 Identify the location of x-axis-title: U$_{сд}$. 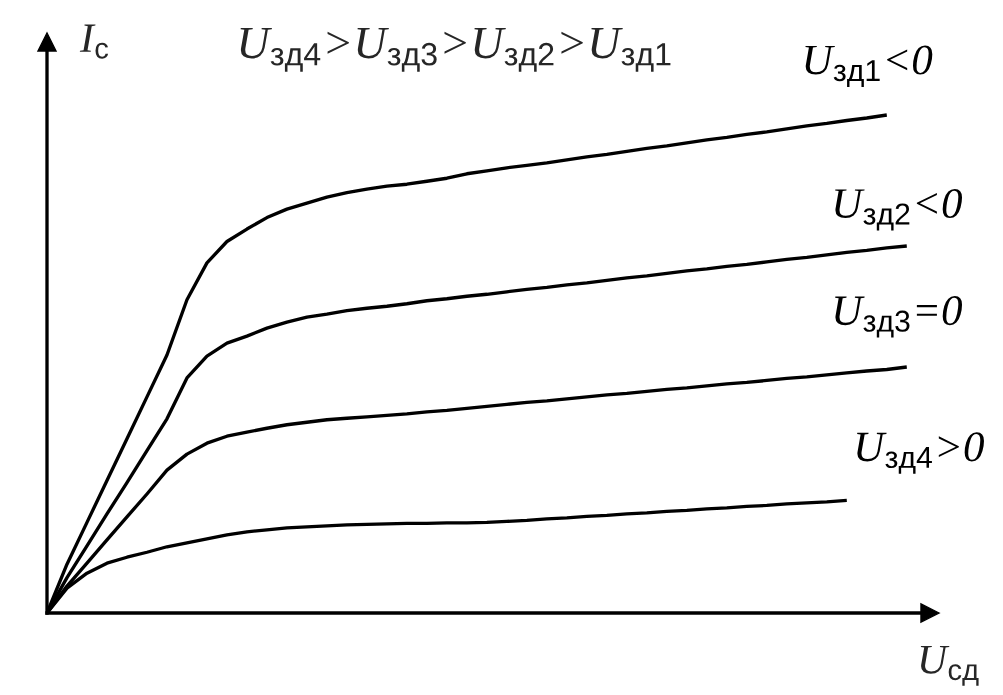
(949, 666).